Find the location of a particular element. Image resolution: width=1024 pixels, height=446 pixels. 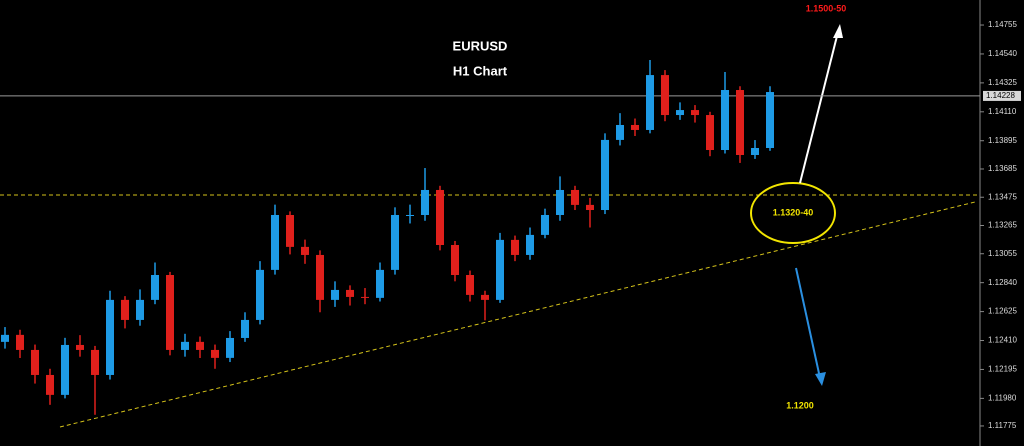

chart-title: EURUSD is located at coordinates (480, 45).